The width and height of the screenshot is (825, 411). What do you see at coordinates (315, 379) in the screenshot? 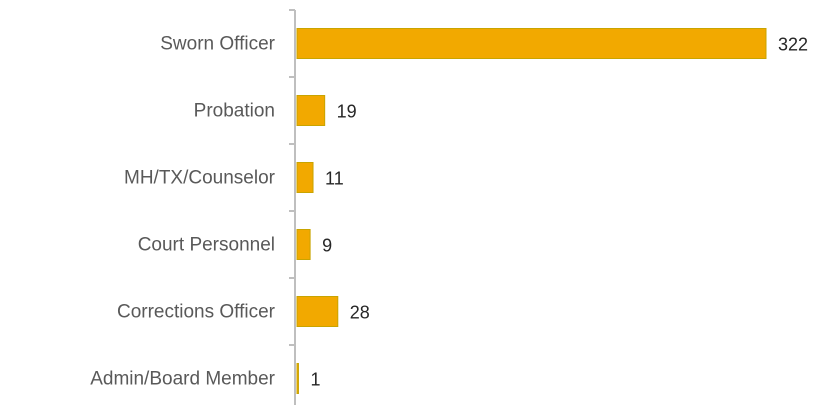
I see `value-label: 1` at bounding box center [315, 379].